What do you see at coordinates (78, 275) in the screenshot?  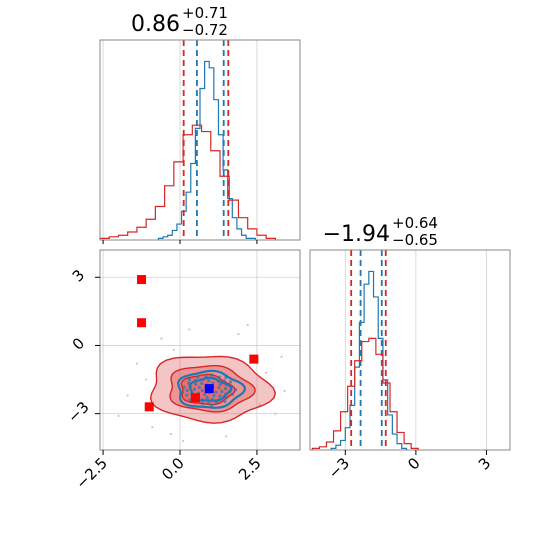 I see `y-tick-label: 3` at bounding box center [78, 275].